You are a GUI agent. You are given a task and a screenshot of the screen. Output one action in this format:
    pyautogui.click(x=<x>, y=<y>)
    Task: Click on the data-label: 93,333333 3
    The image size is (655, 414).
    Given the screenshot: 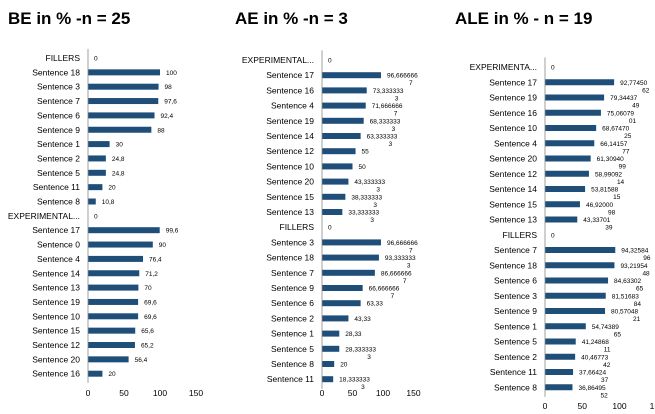 What is the action you would take?
    pyautogui.click(x=400, y=262)
    